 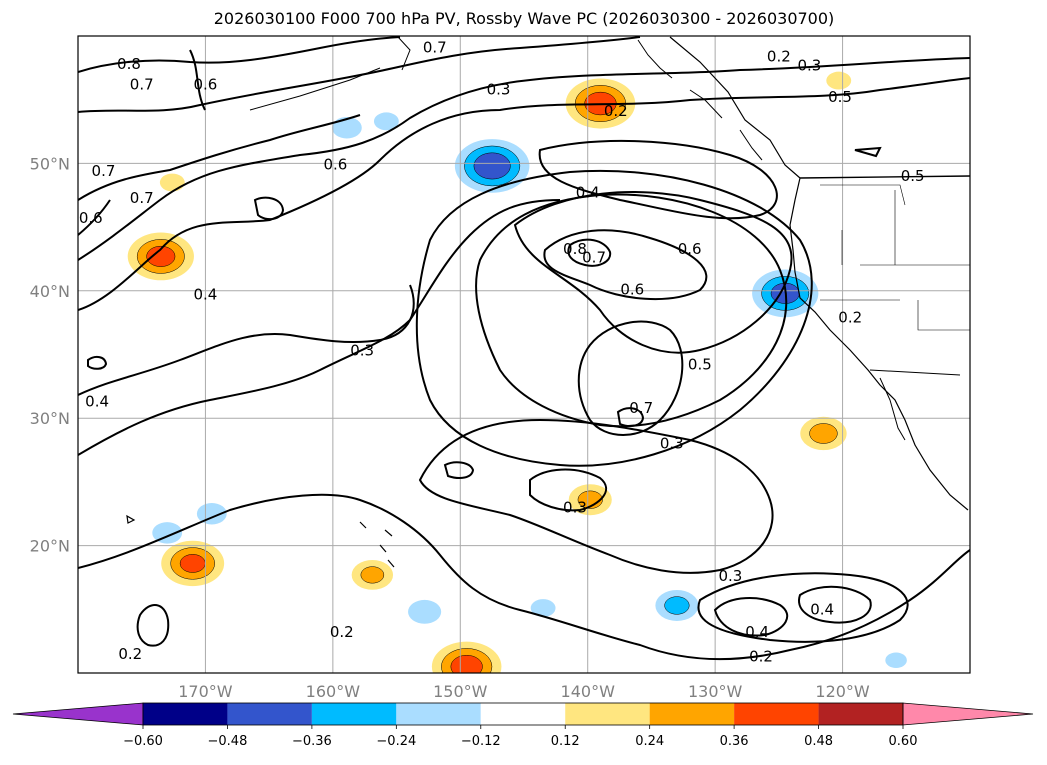 I want to click on anomaly-eastern-tropical-negative, so click(x=677, y=605).